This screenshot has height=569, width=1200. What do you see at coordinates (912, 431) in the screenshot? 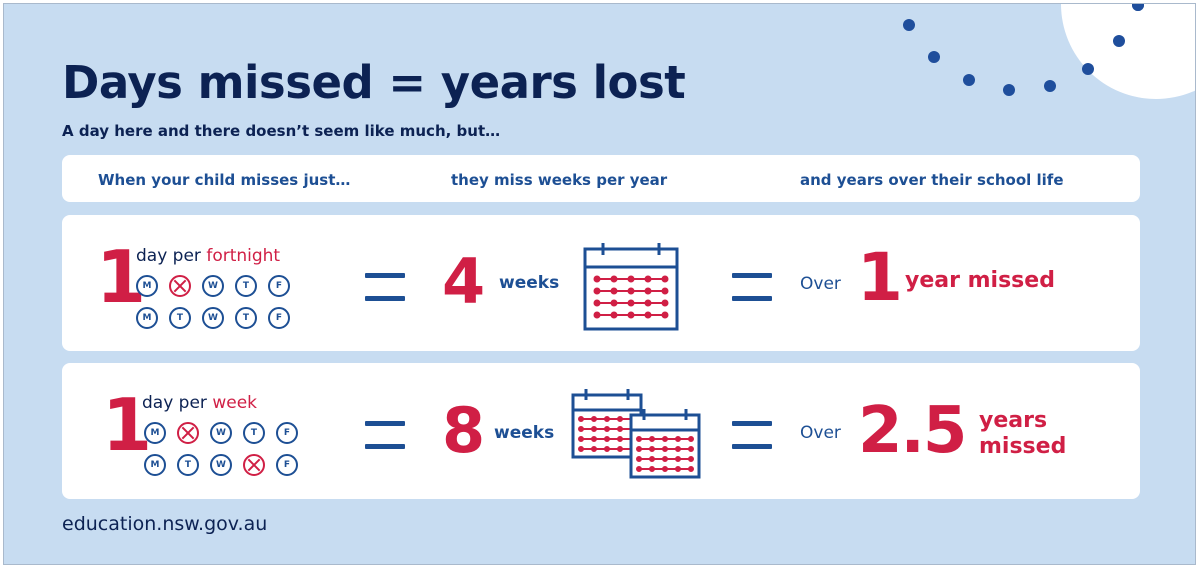
I see `years-count: 2.5` at bounding box center [912, 431].